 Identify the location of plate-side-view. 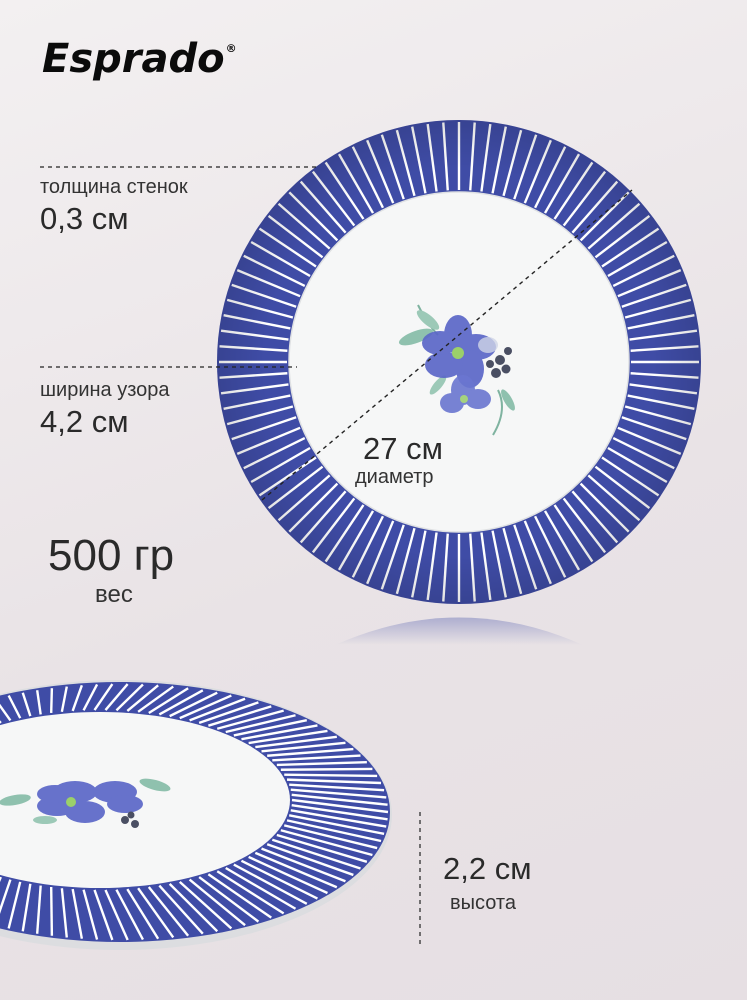
(196, 815).